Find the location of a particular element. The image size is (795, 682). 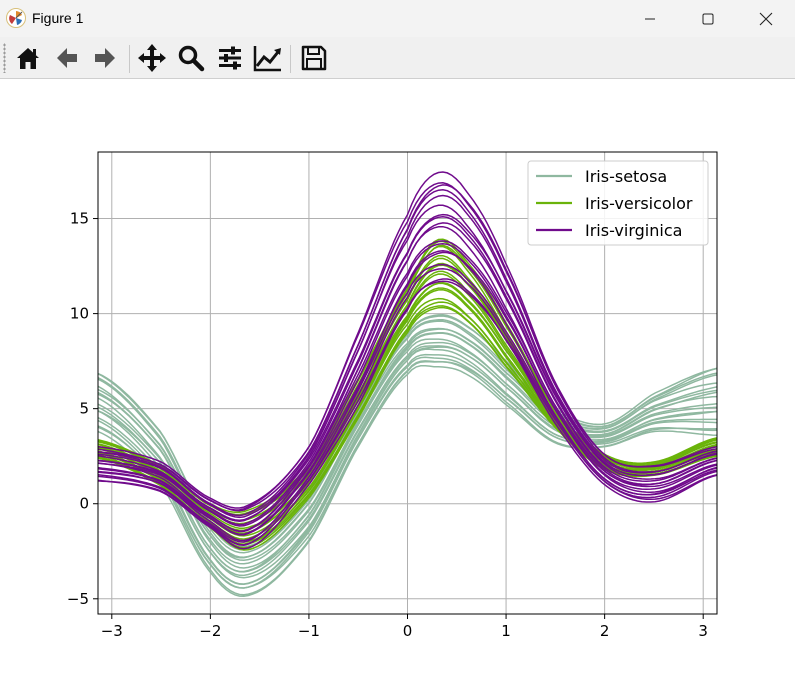

legend-label: Iris-virginica is located at coordinates (633, 230).